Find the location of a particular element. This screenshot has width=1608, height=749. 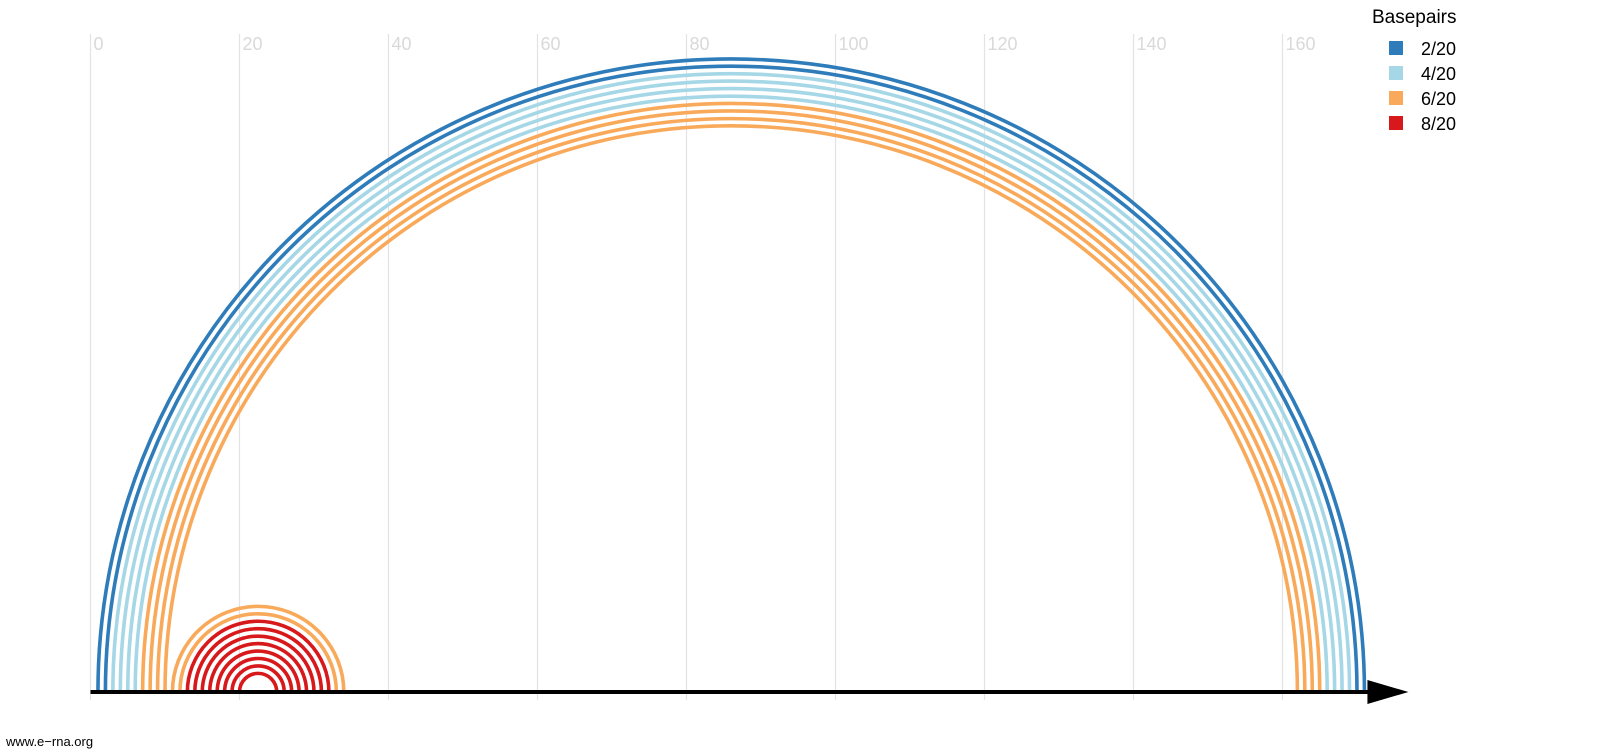

legend-label: 6/20 is located at coordinates (1438, 99).